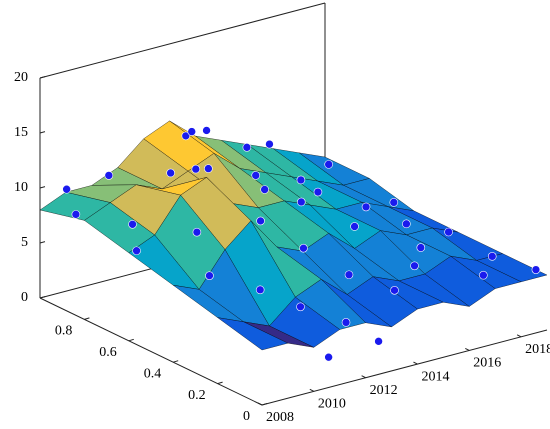 This screenshot has height=429, width=550. I want to click on z-tick-label: 5, so click(24, 242).